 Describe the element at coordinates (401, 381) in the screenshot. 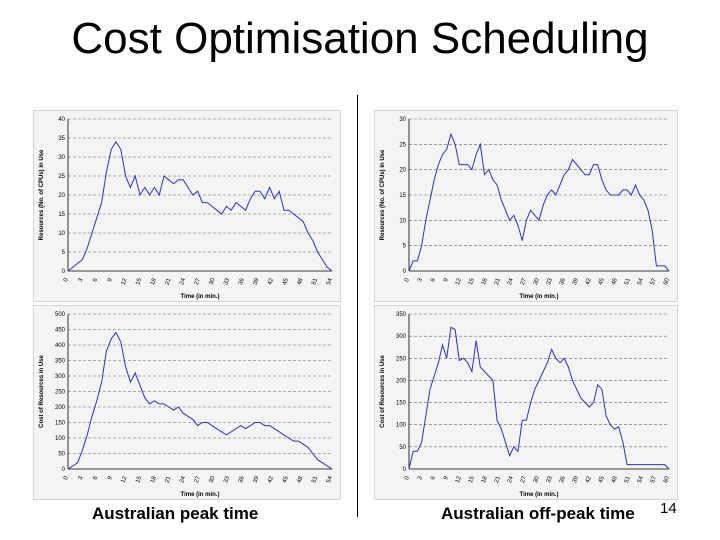

I see `y-tick-label: 200` at that location.